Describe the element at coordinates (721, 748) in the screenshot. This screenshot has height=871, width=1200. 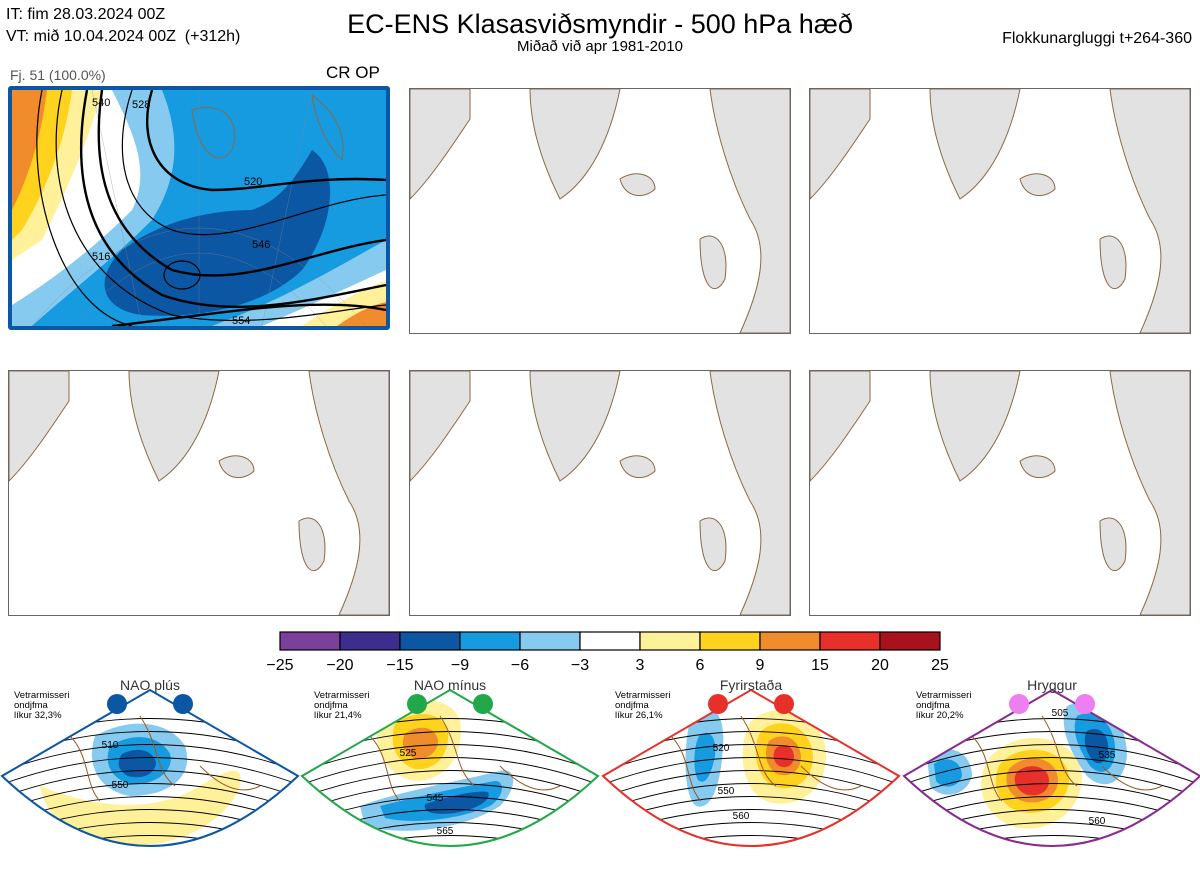
I see `regime-contour-label: 520` at that location.